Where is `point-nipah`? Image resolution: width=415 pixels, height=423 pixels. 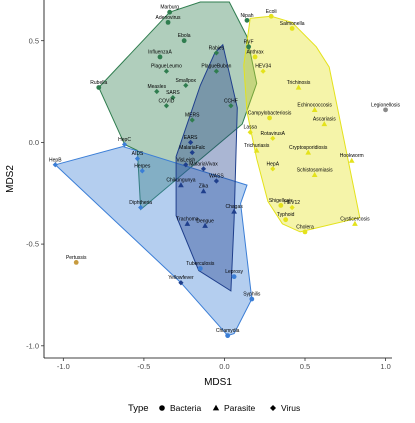 point-nipah is located at coordinates (247, 20).